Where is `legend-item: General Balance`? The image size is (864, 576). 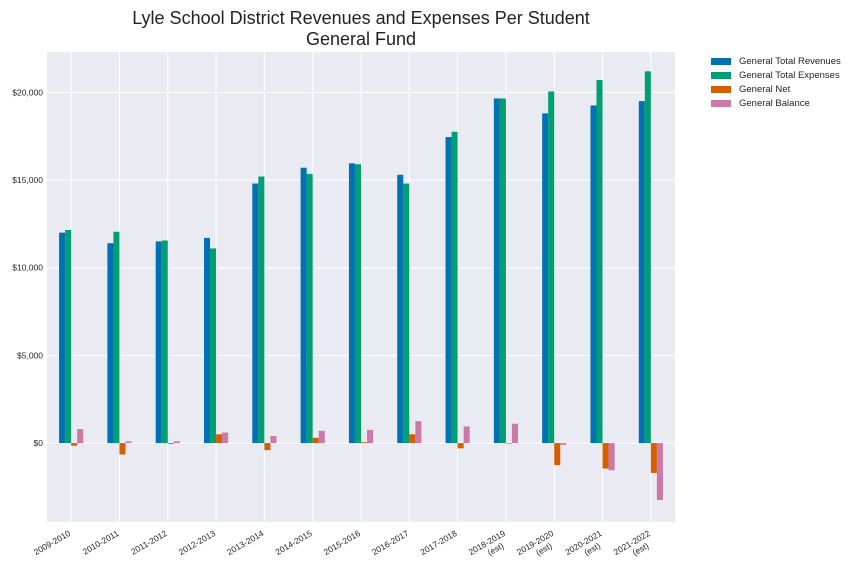 legend-item: General Balance is located at coordinates (776, 103).